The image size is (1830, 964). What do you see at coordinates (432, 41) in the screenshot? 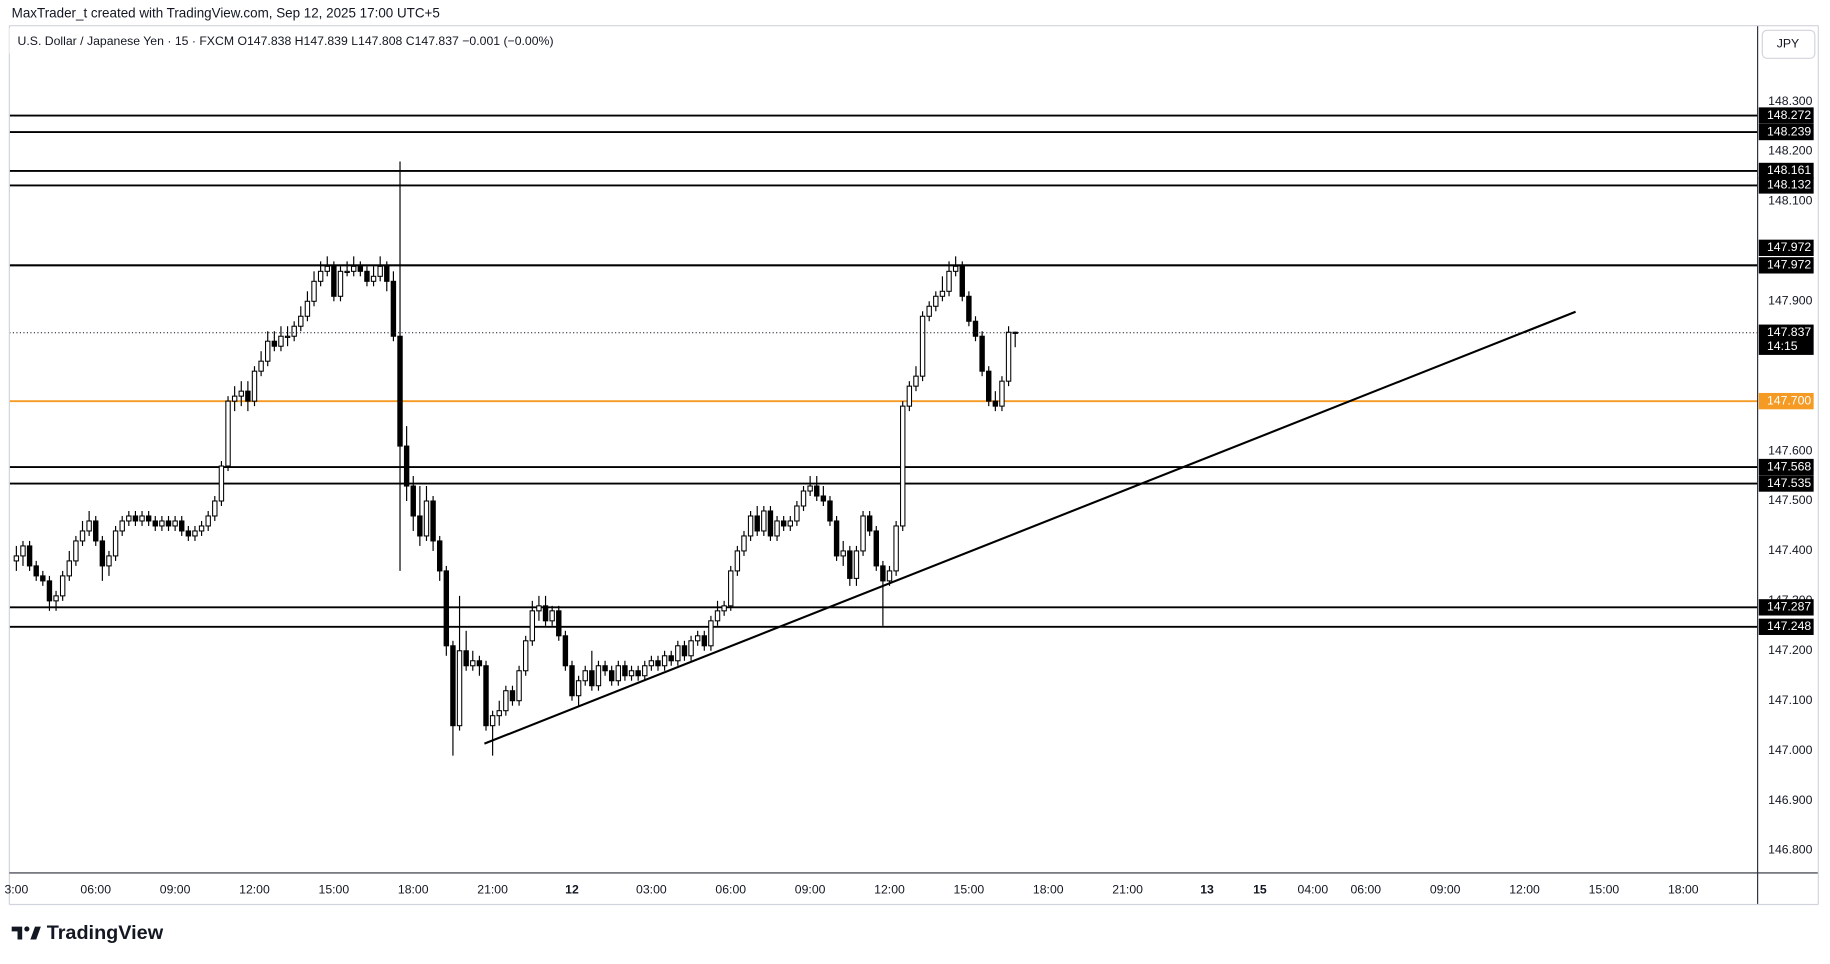
I see `close: C147.837` at bounding box center [432, 41].